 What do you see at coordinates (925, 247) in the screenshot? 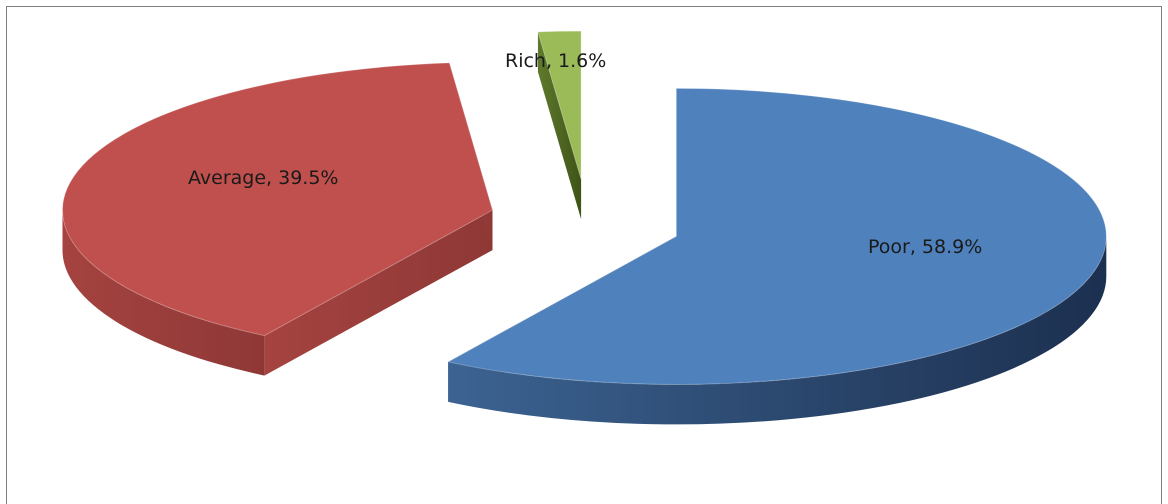
I see `data-label-poor: Poor, 58.9%` at bounding box center [925, 247].